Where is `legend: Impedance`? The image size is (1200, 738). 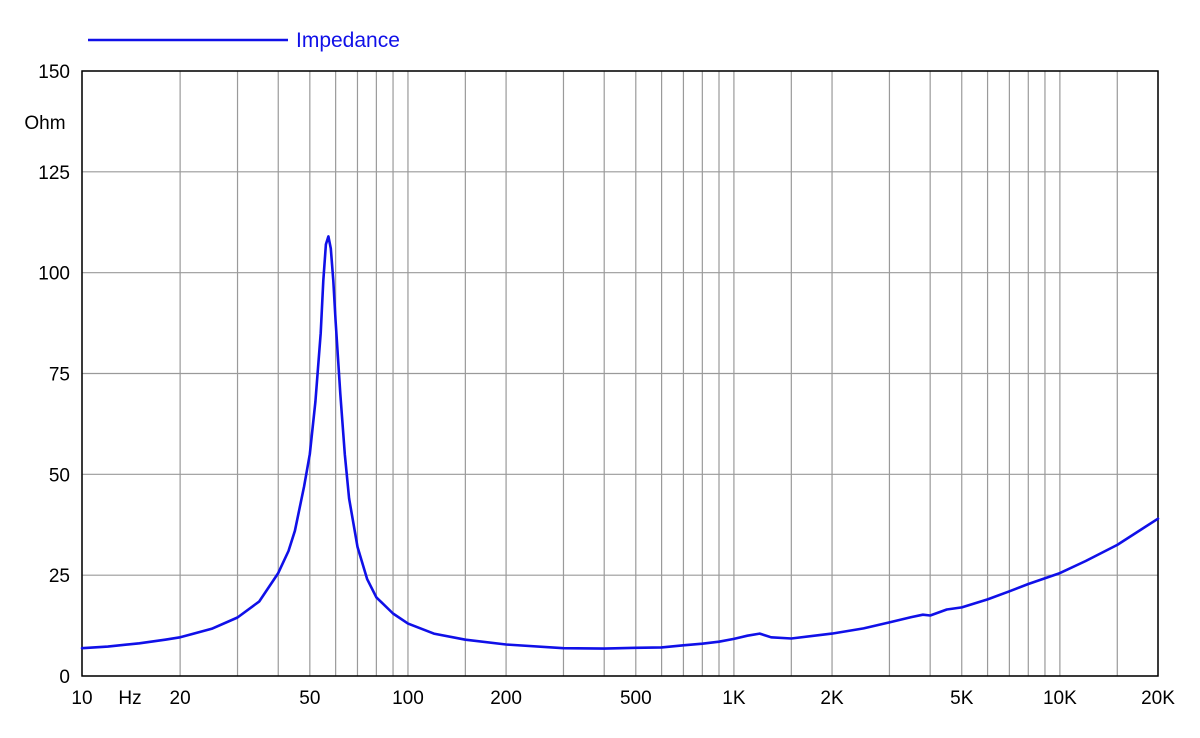 legend: Impedance is located at coordinates (244, 40).